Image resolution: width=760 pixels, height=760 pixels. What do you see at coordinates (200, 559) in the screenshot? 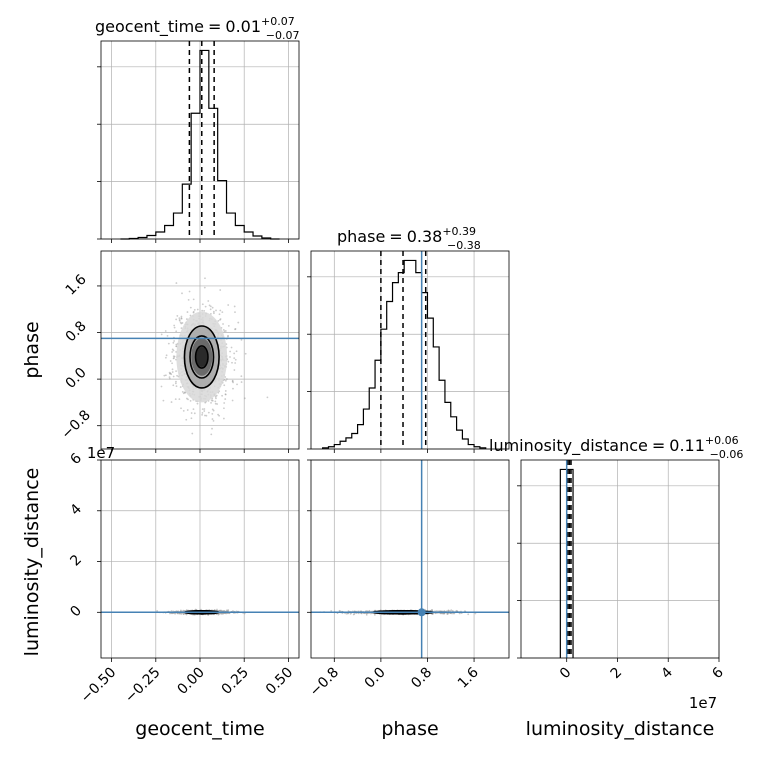
I see `scatter-luminosity-distance-vs-geocent-time-frame` at bounding box center [200, 559].